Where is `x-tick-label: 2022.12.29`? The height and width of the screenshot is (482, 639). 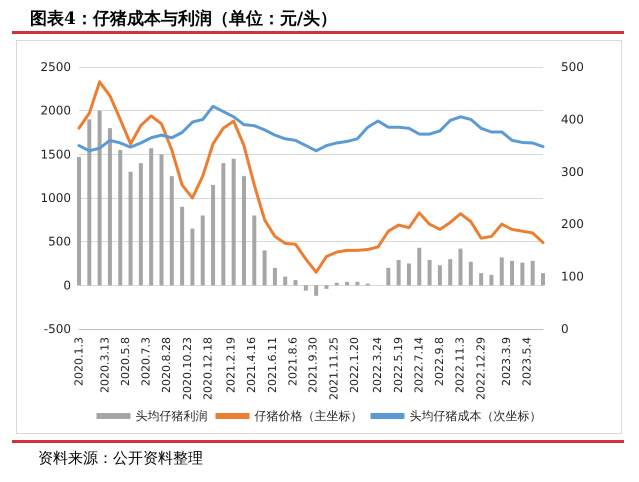
x-tick-label: 2022.12.29 is located at coordinates (481, 368).